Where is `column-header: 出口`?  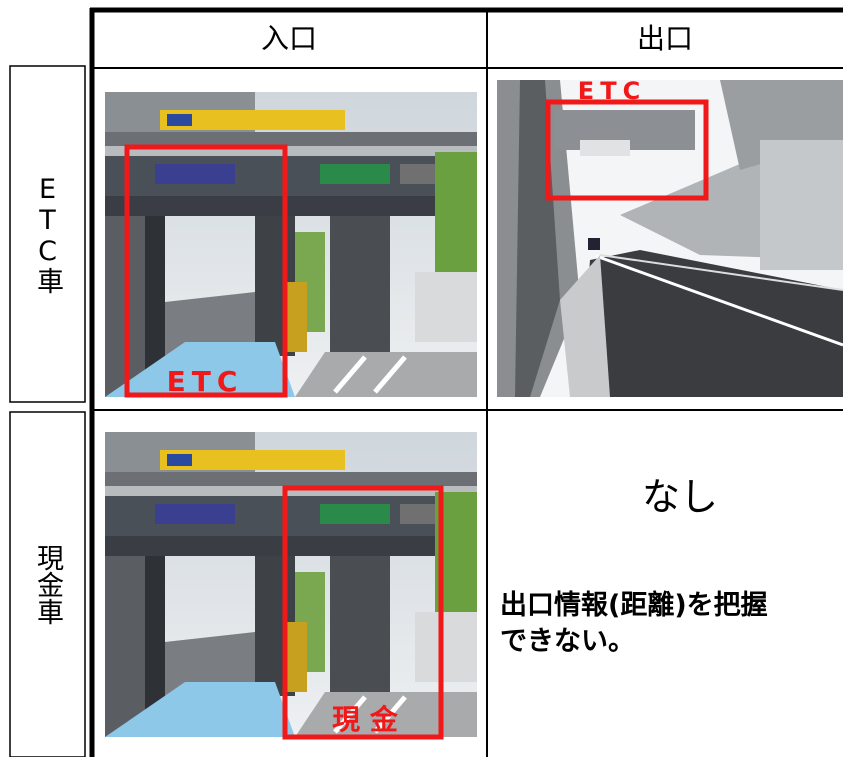 column-header: 出口 is located at coordinates (665, 38).